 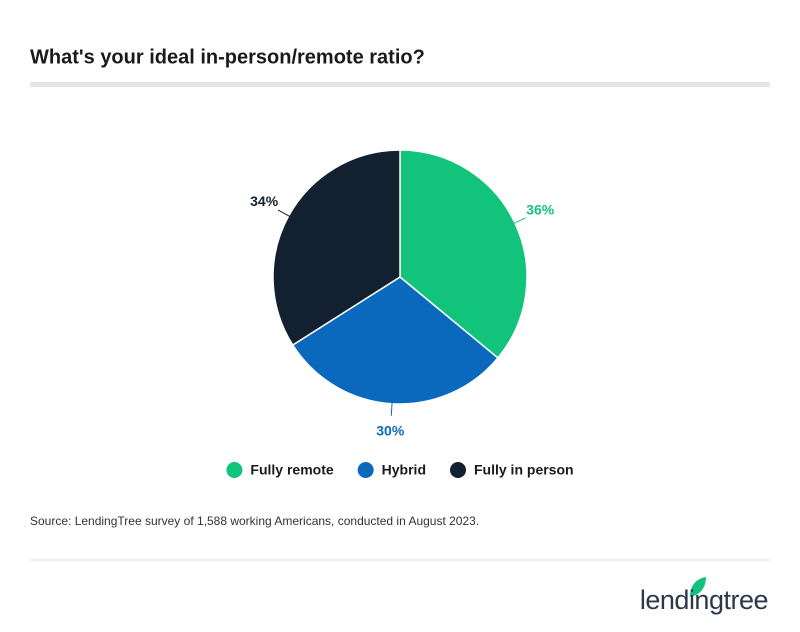 What do you see at coordinates (264, 201) in the screenshot?
I see `data-label: 34%` at bounding box center [264, 201].